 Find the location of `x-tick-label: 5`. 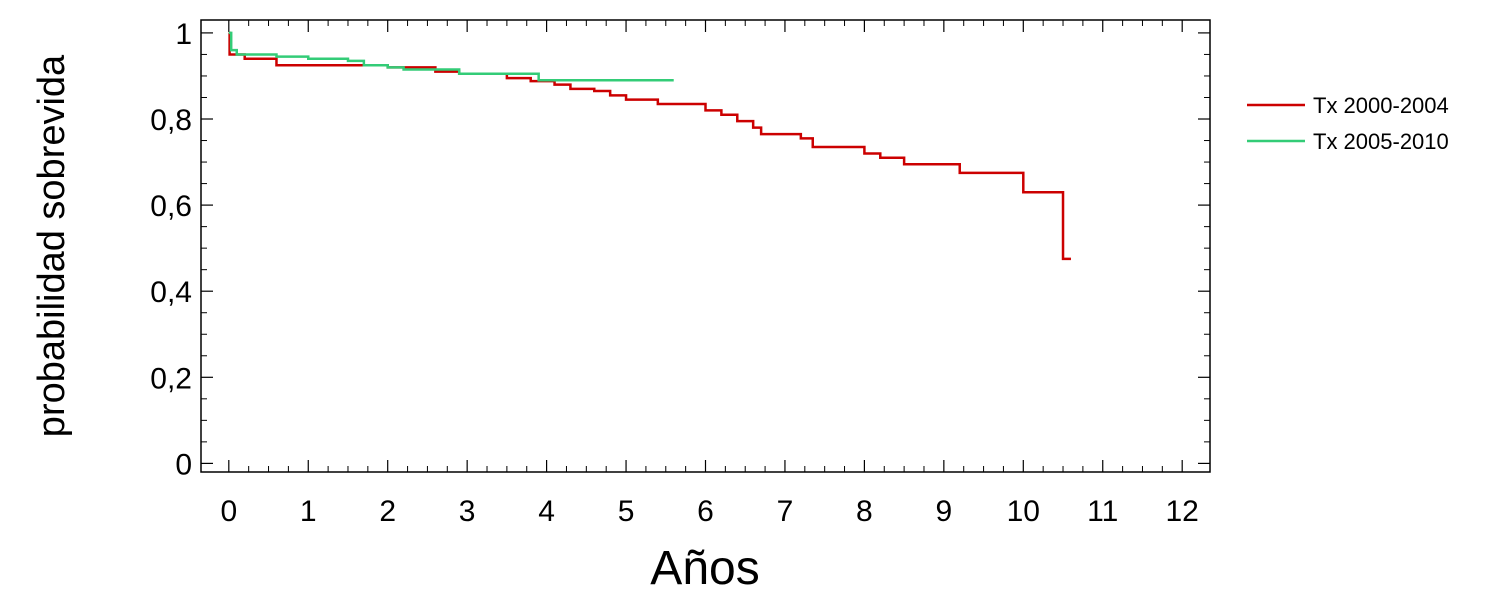

x-tick-label: 5 is located at coordinates (626, 511).